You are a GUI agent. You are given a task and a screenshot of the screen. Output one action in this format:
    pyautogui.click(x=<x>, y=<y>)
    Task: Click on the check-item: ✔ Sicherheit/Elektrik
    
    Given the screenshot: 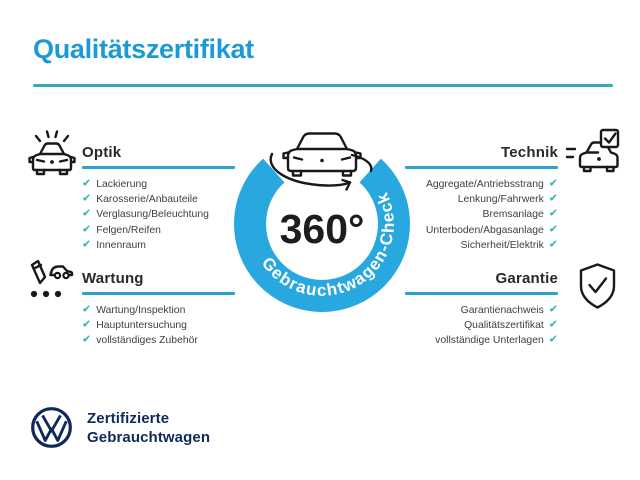 What is the action you would take?
    pyautogui.click(x=481, y=245)
    